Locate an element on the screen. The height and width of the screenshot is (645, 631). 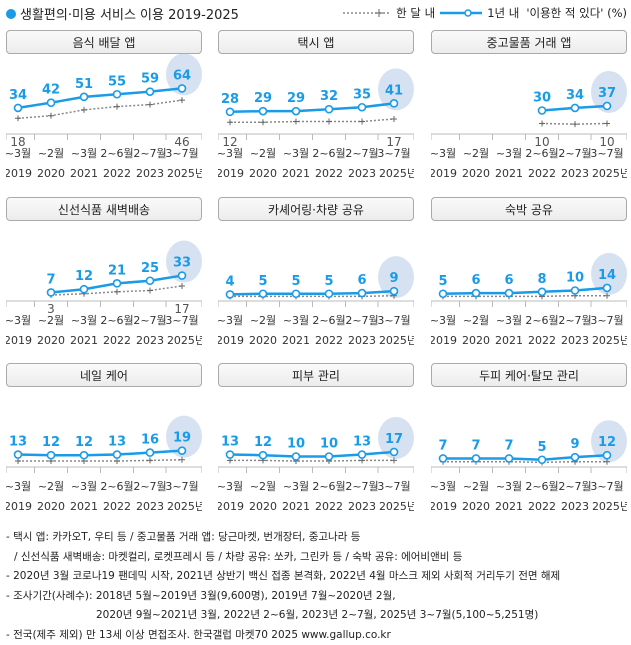
x-tick-label-year: 2021 is located at coordinates (296, 506).